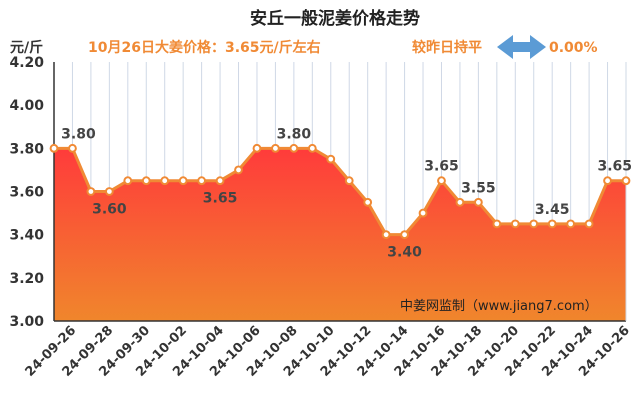 Image resolution: width=640 pixels, height=410 pixels. What do you see at coordinates (478, 188) in the screenshot?
I see `data-label: 3.55` at bounding box center [478, 188].